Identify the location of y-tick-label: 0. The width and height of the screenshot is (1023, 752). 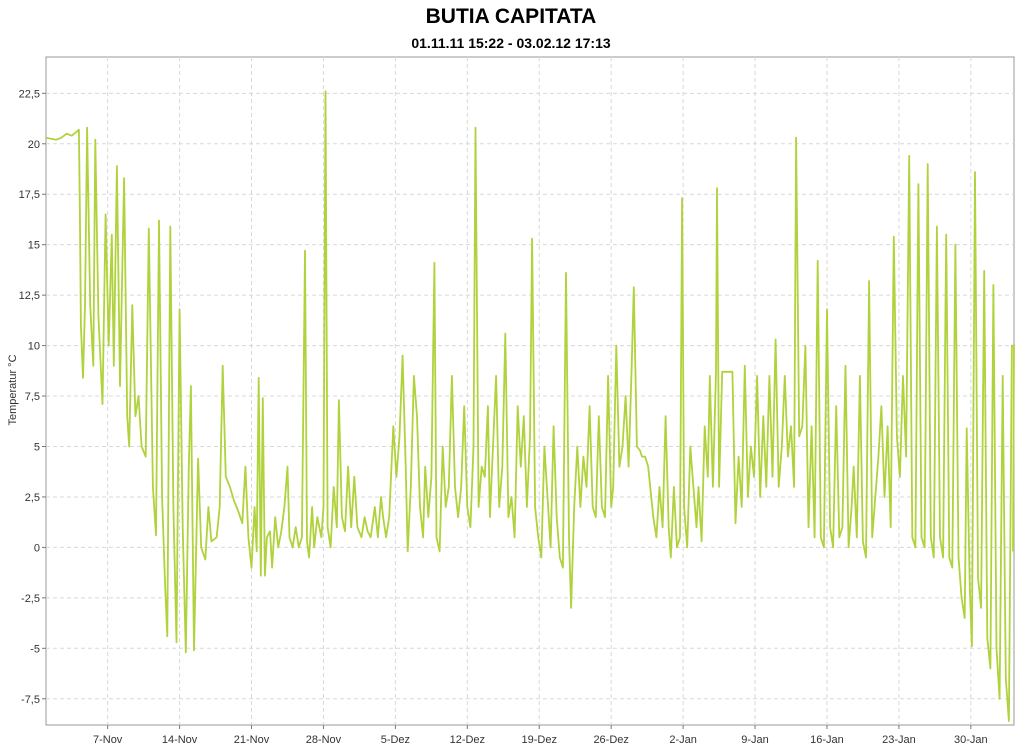
(37, 548).